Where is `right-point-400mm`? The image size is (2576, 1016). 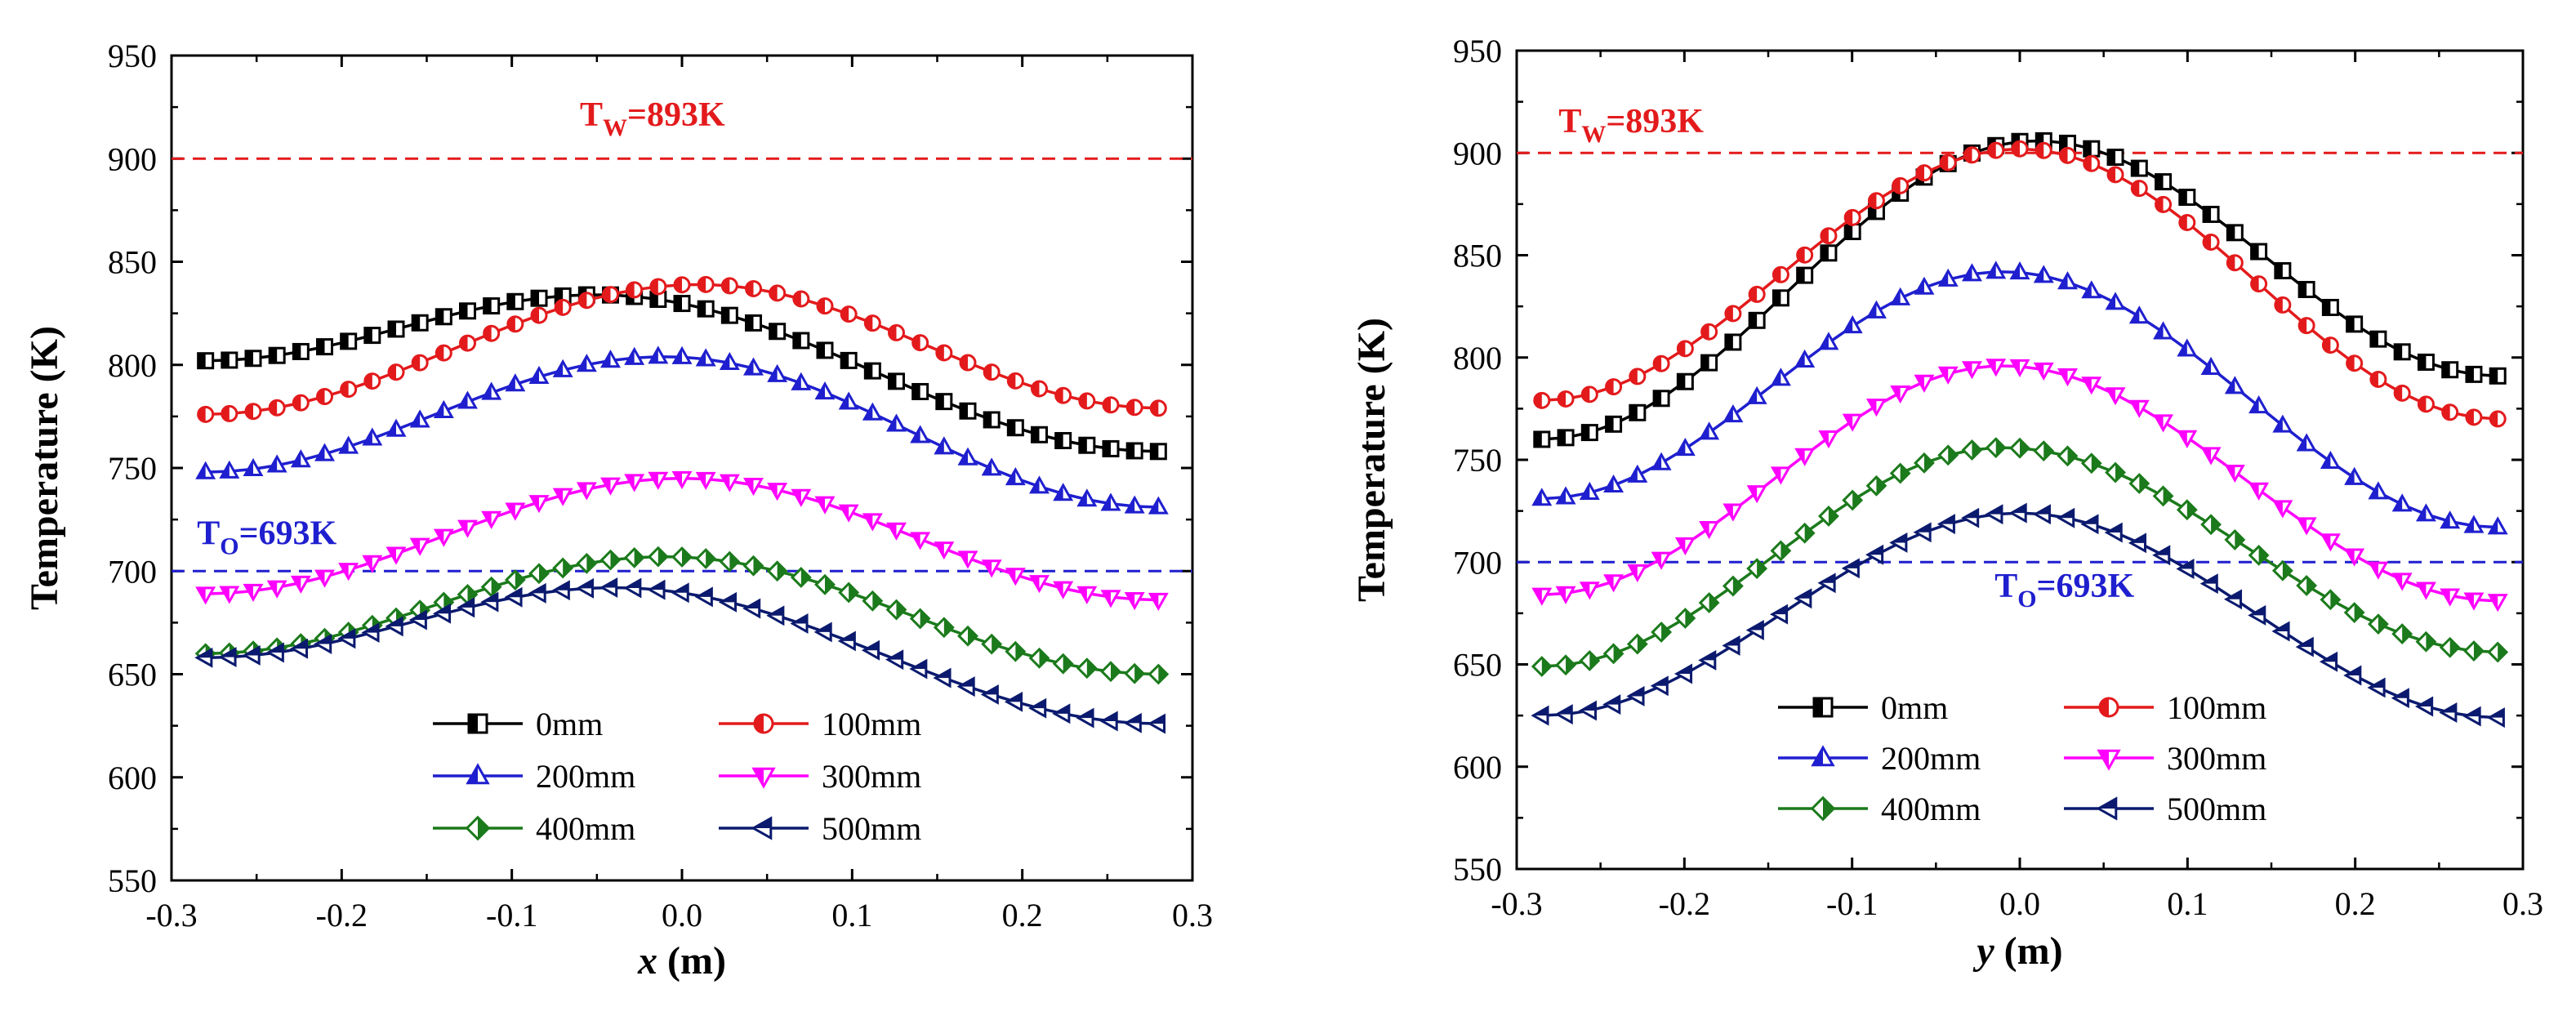
right-point-400mm is located at coordinates (2426, 642).